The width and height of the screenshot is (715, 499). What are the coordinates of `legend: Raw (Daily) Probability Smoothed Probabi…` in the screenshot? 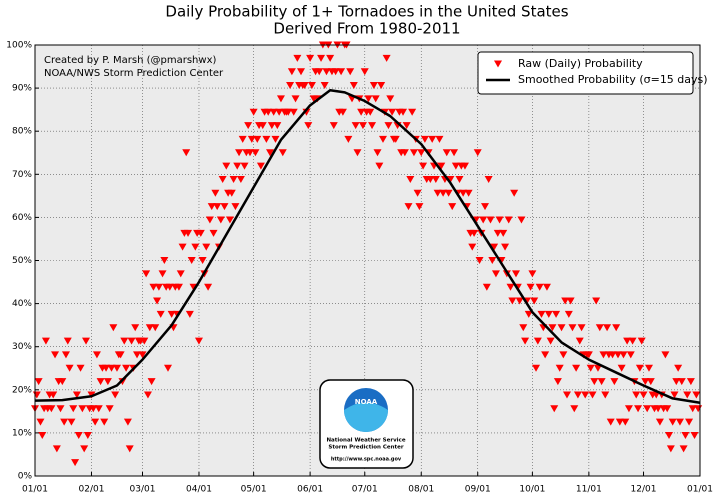 It's located at (592, 73).